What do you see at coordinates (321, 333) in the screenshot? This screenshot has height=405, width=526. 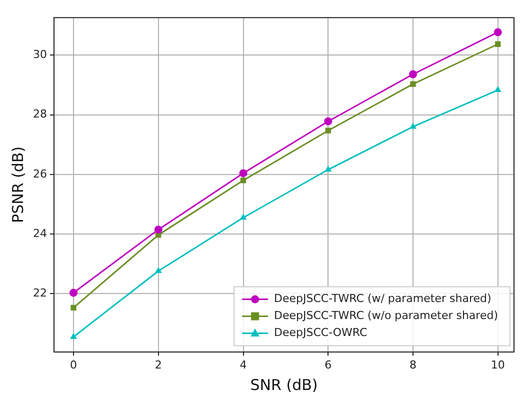 I see `legend-label: DeepJSCC-OWRC` at bounding box center [321, 333].